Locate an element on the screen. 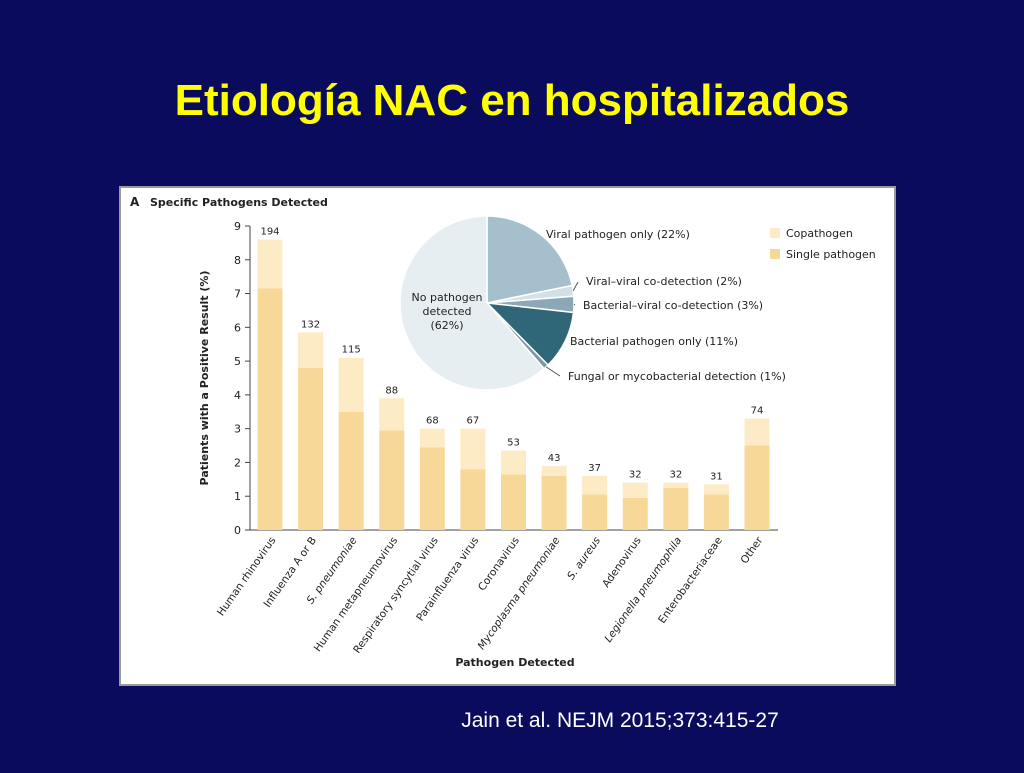 The width and height of the screenshot is (1024, 773). citation: Jain et al. NEJM 2015;373:415-27 is located at coordinates (620, 720).